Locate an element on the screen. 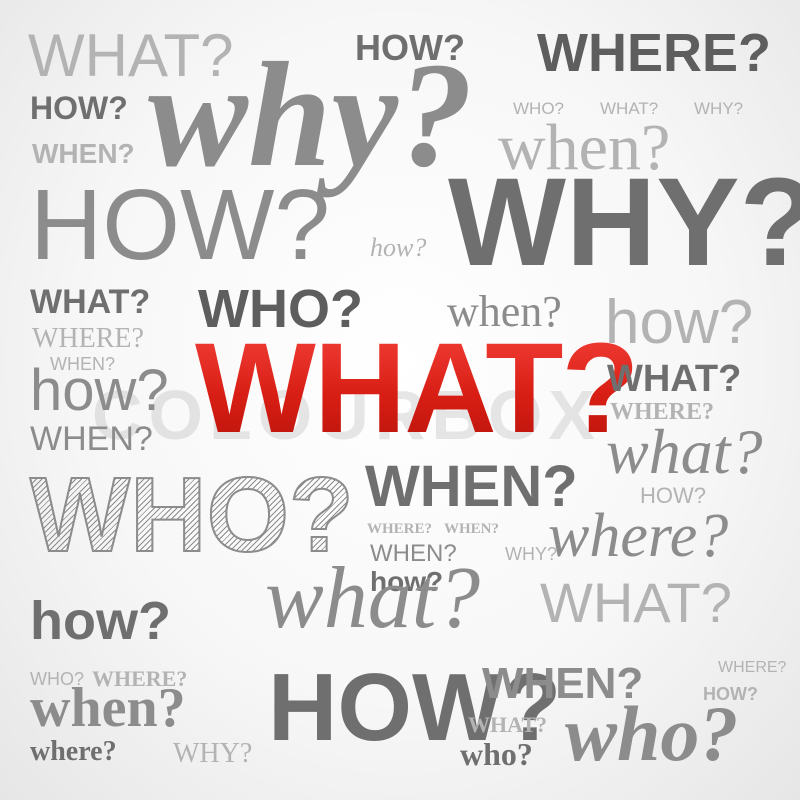 Image resolution: width=800 pixels, height=800 pixels. hero-word-what: WHAT? is located at coordinates (417, 388).